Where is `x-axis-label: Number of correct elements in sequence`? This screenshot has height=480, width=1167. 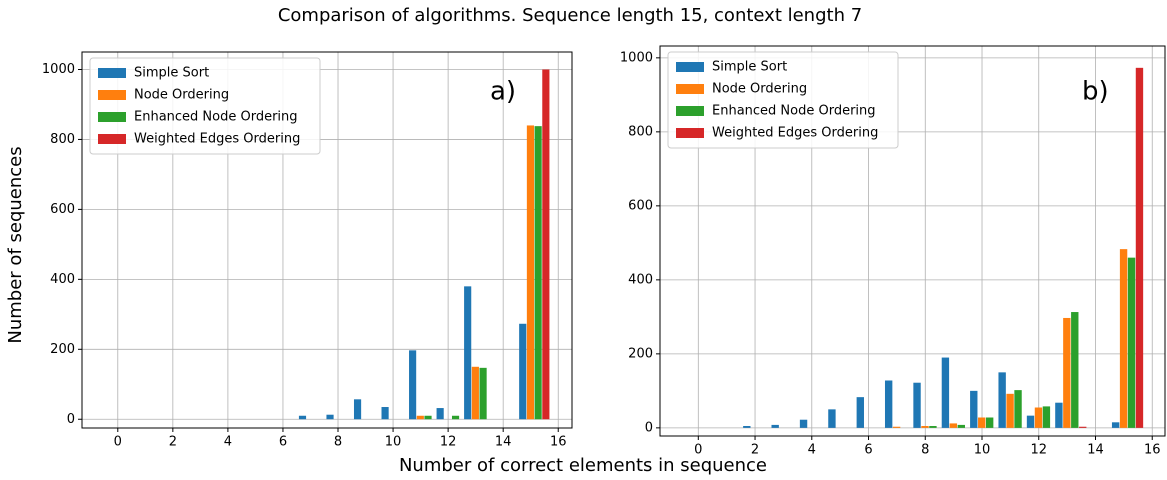
x-axis-label: Number of correct elements in sequence is located at coordinates (583, 465).